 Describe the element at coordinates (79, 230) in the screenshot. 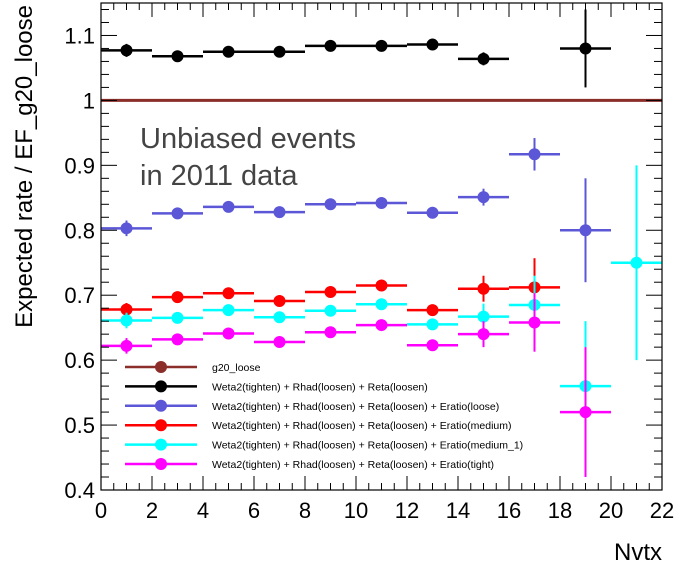

I see `y-tick-label: 0.8` at that location.